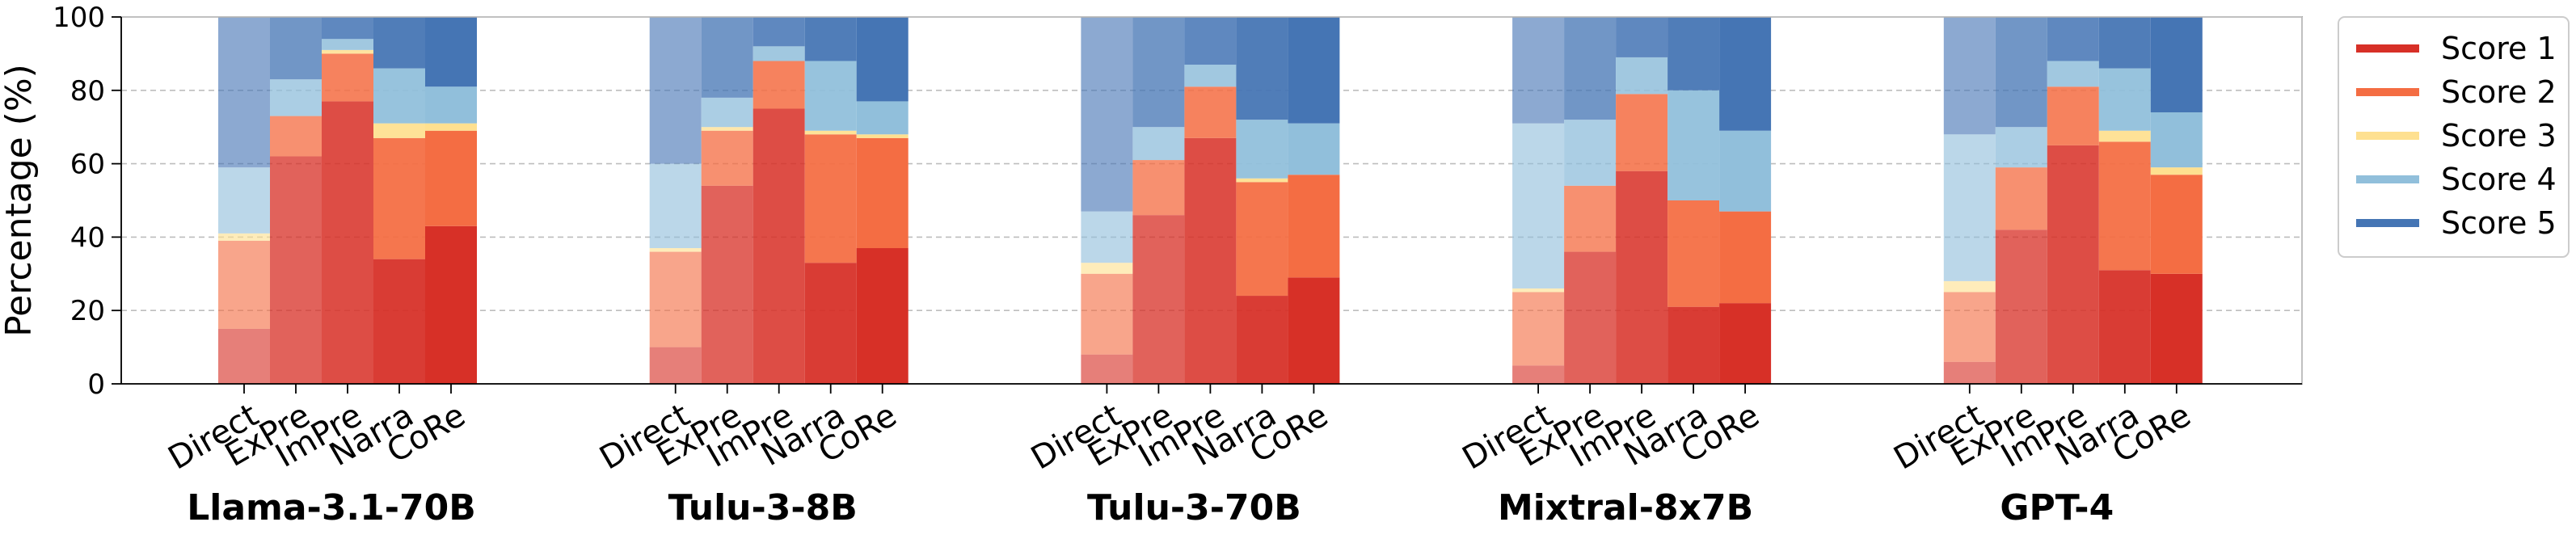  What do you see at coordinates (87, 165) in the screenshot?
I see `y-tick-label: 60` at bounding box center [87, 165].